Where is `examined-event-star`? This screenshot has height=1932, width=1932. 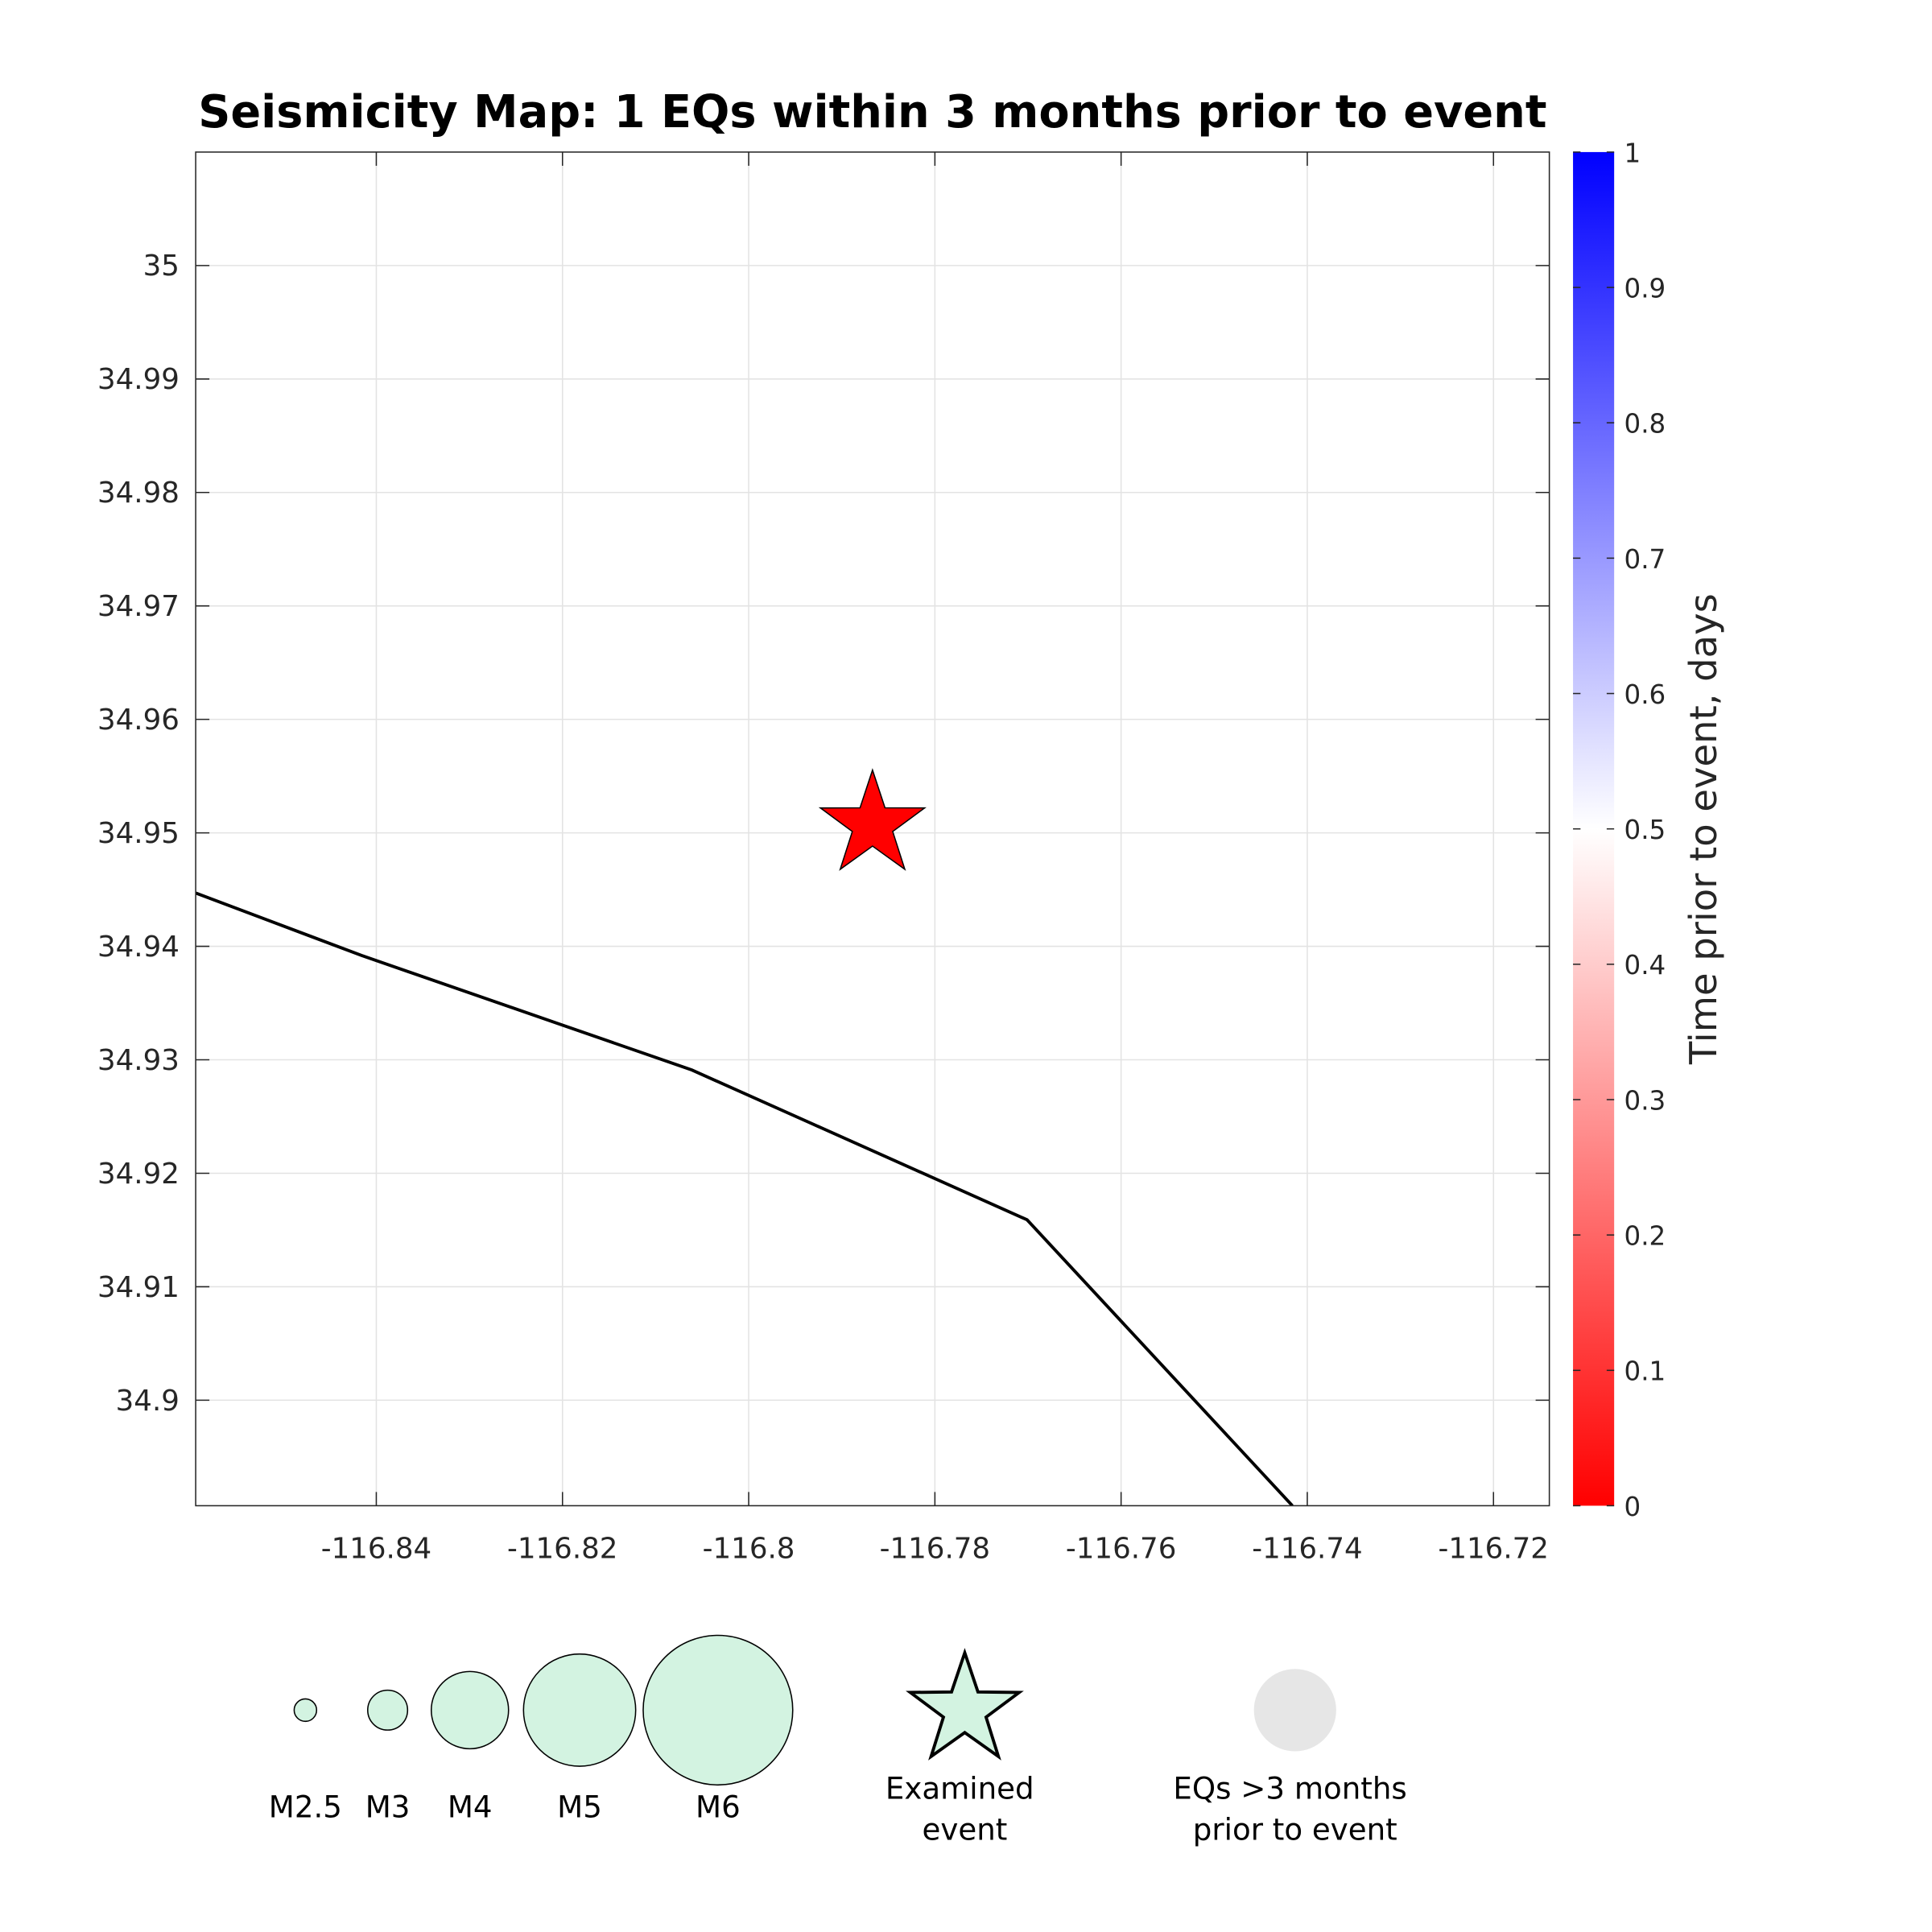 examined-event-star is located at coordinates (872, 819).